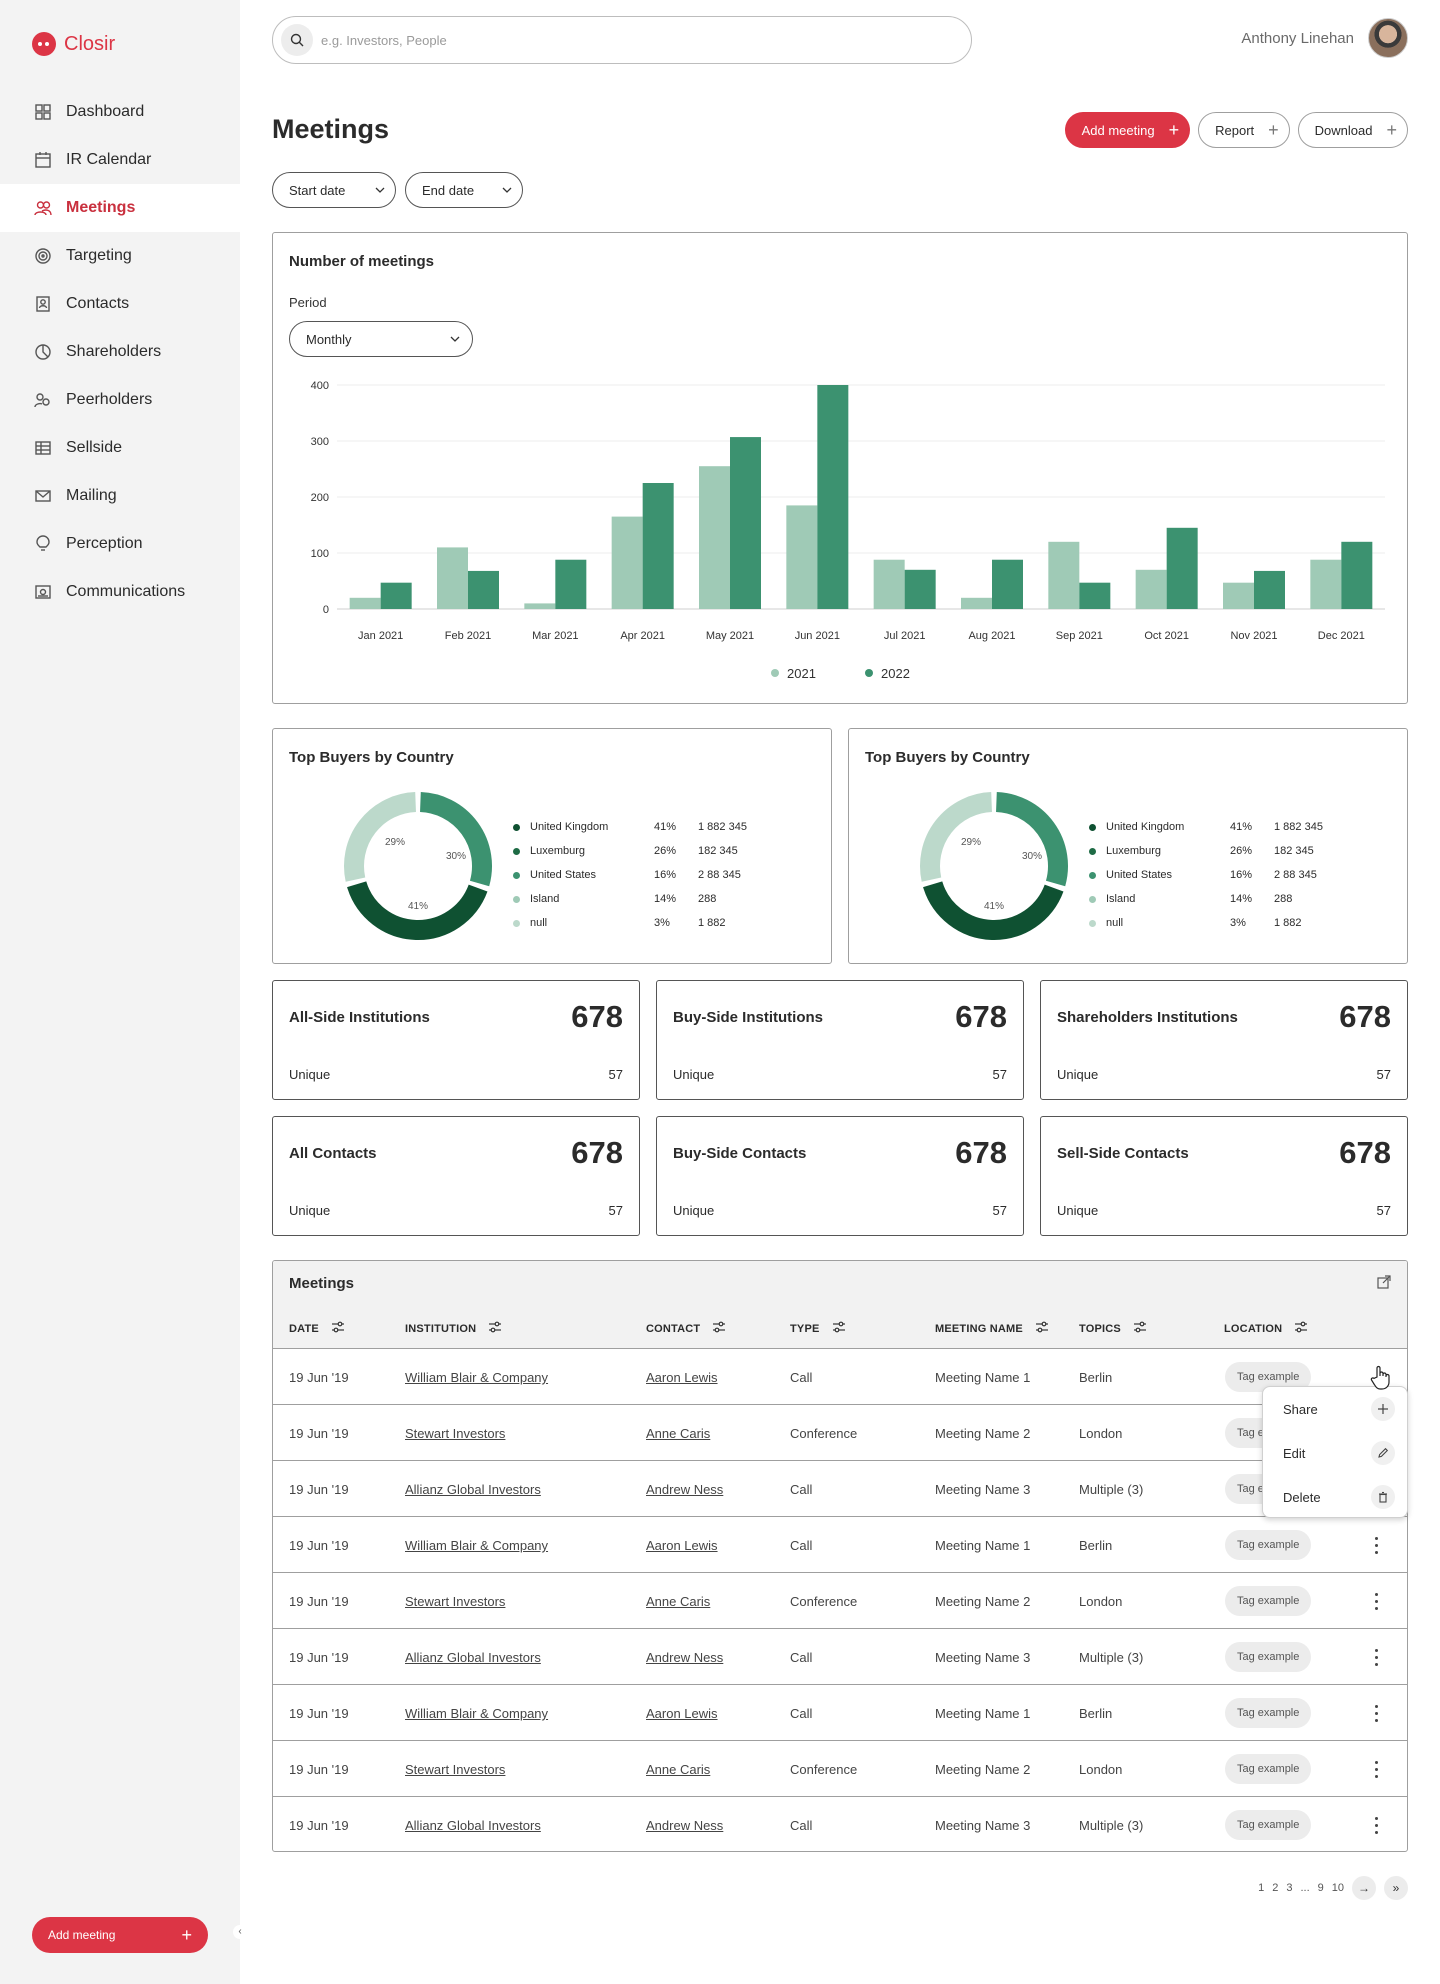 The image size is (1440, 1984). I want to click on column-header-meeting-name: MEETING NAME, so click(992, 1328).